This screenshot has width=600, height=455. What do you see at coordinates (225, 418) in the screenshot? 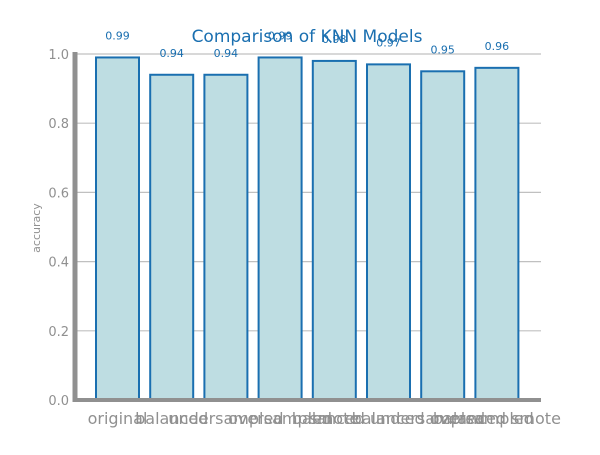
I see `x-tick-label: undersampled` at bounding box center [225, 418].